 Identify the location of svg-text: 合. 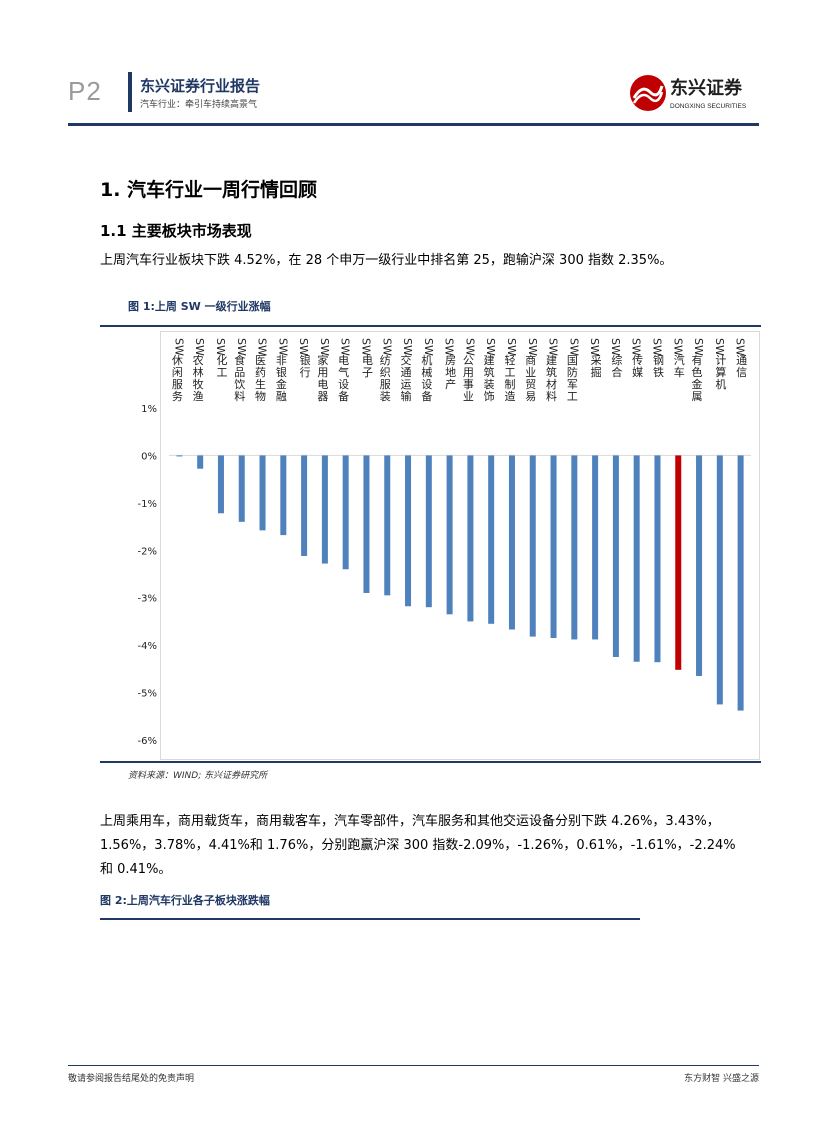
(616, 372).